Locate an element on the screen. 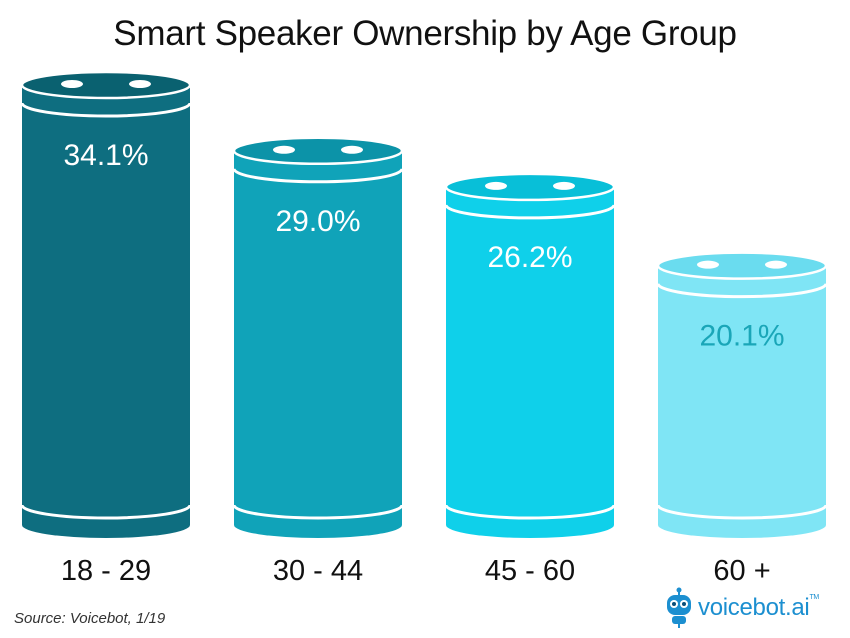  logo-text: voicebot.aiTM is located at coordinates (758, 608).